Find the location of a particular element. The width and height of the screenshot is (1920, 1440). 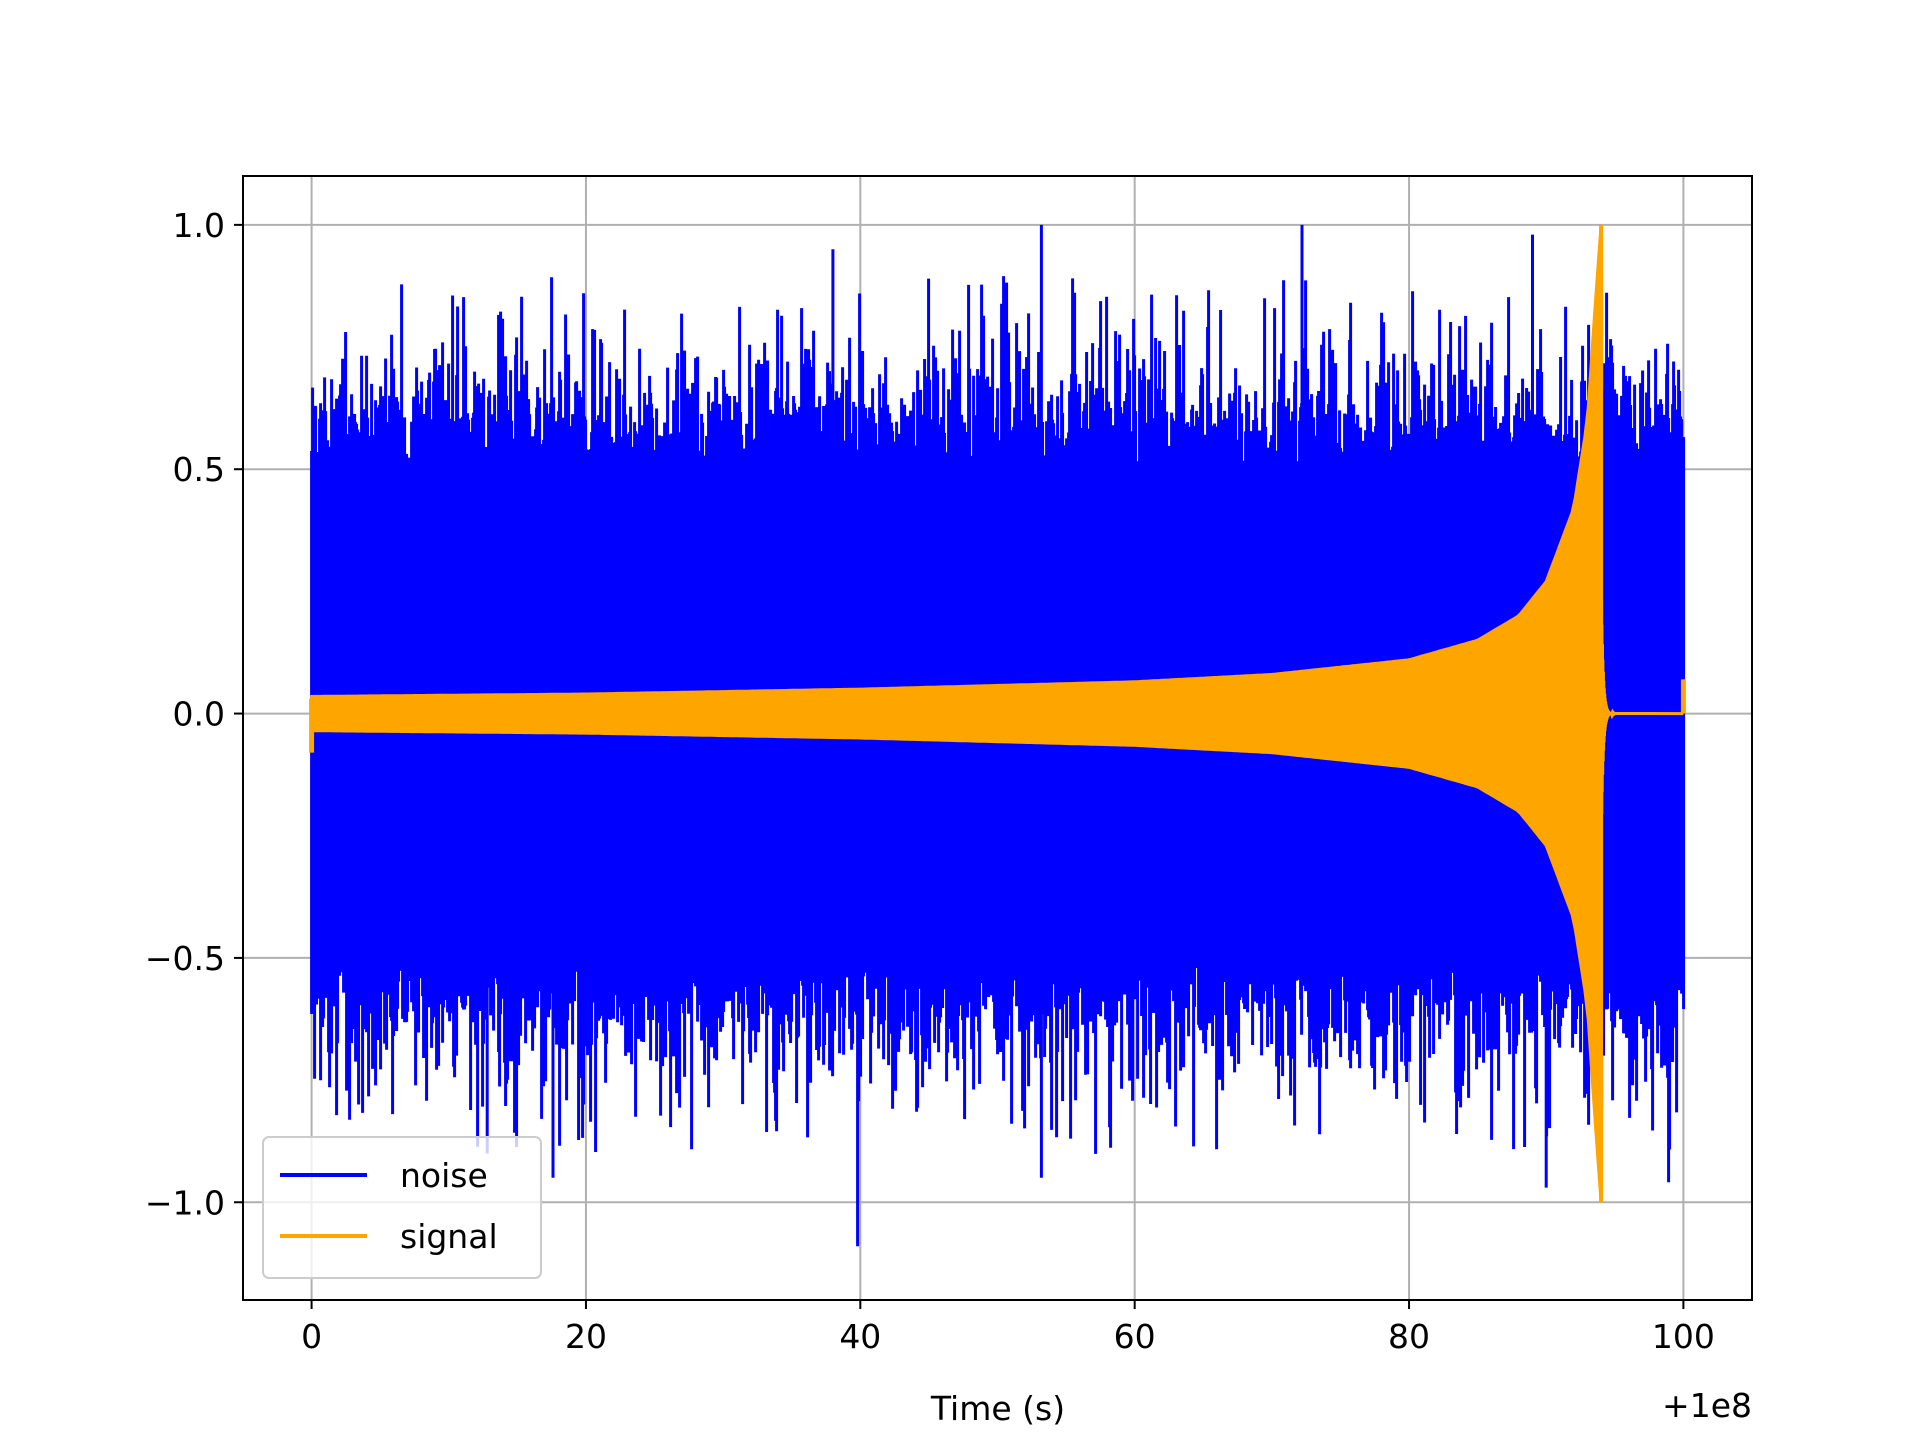

signal-ringdown is located at coordinates (1641, 721).